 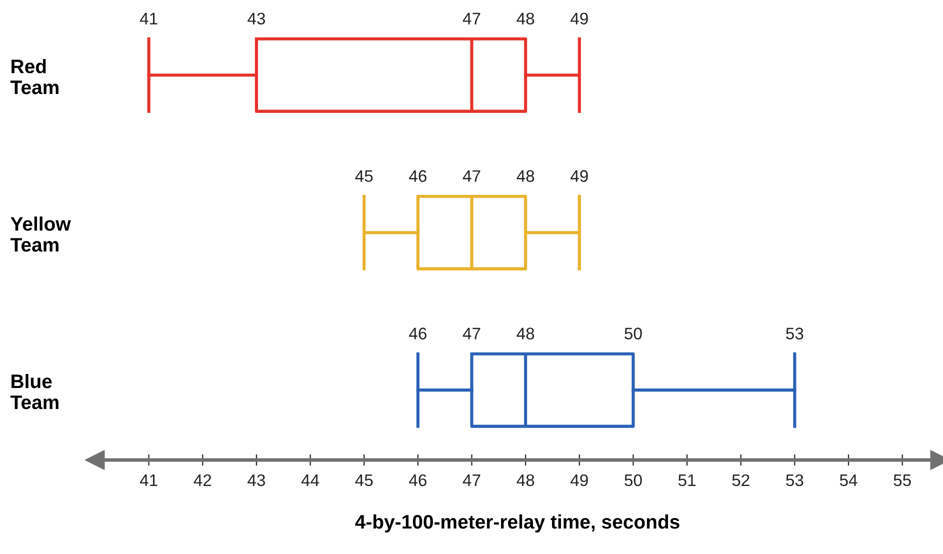 I want to click on y-tick-label: Yellow Team, so click(x=40, y=234).